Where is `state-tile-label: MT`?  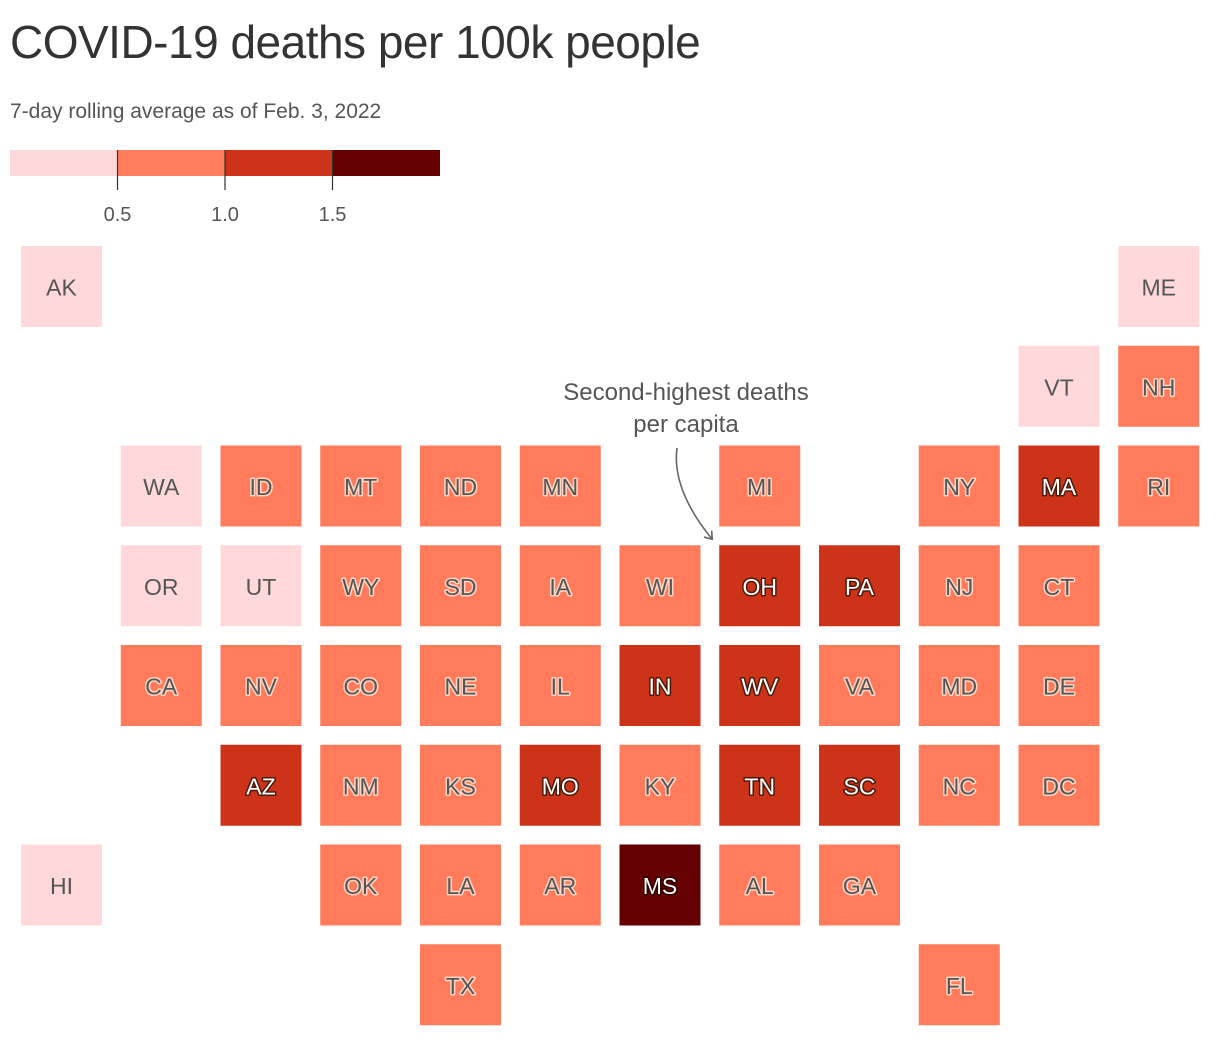 state-tile-label: MT is located at coordinates (360, 487).